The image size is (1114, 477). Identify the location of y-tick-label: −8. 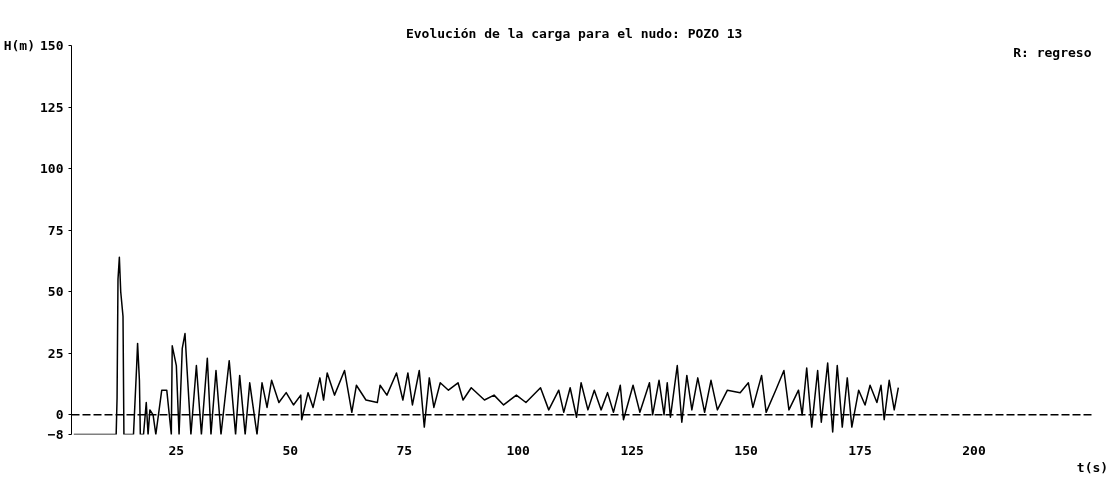
(55, 434).